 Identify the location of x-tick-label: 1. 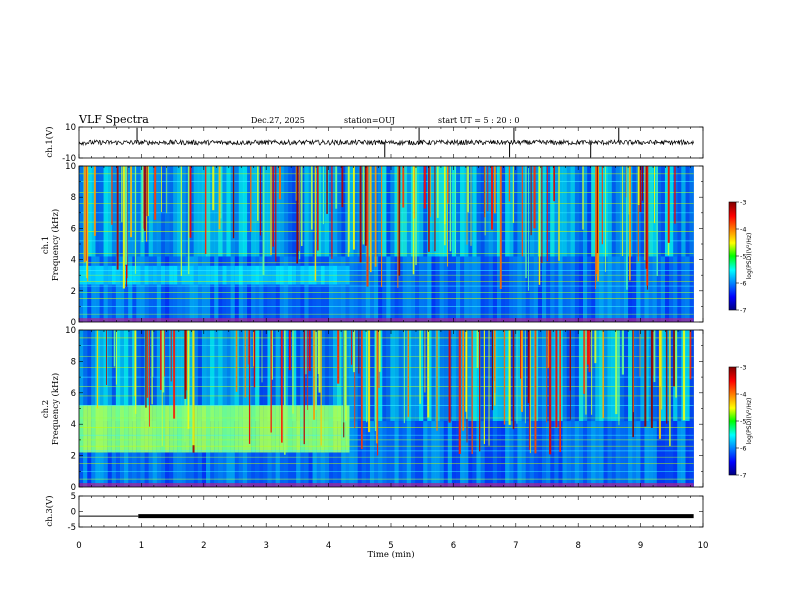
(141, 546).